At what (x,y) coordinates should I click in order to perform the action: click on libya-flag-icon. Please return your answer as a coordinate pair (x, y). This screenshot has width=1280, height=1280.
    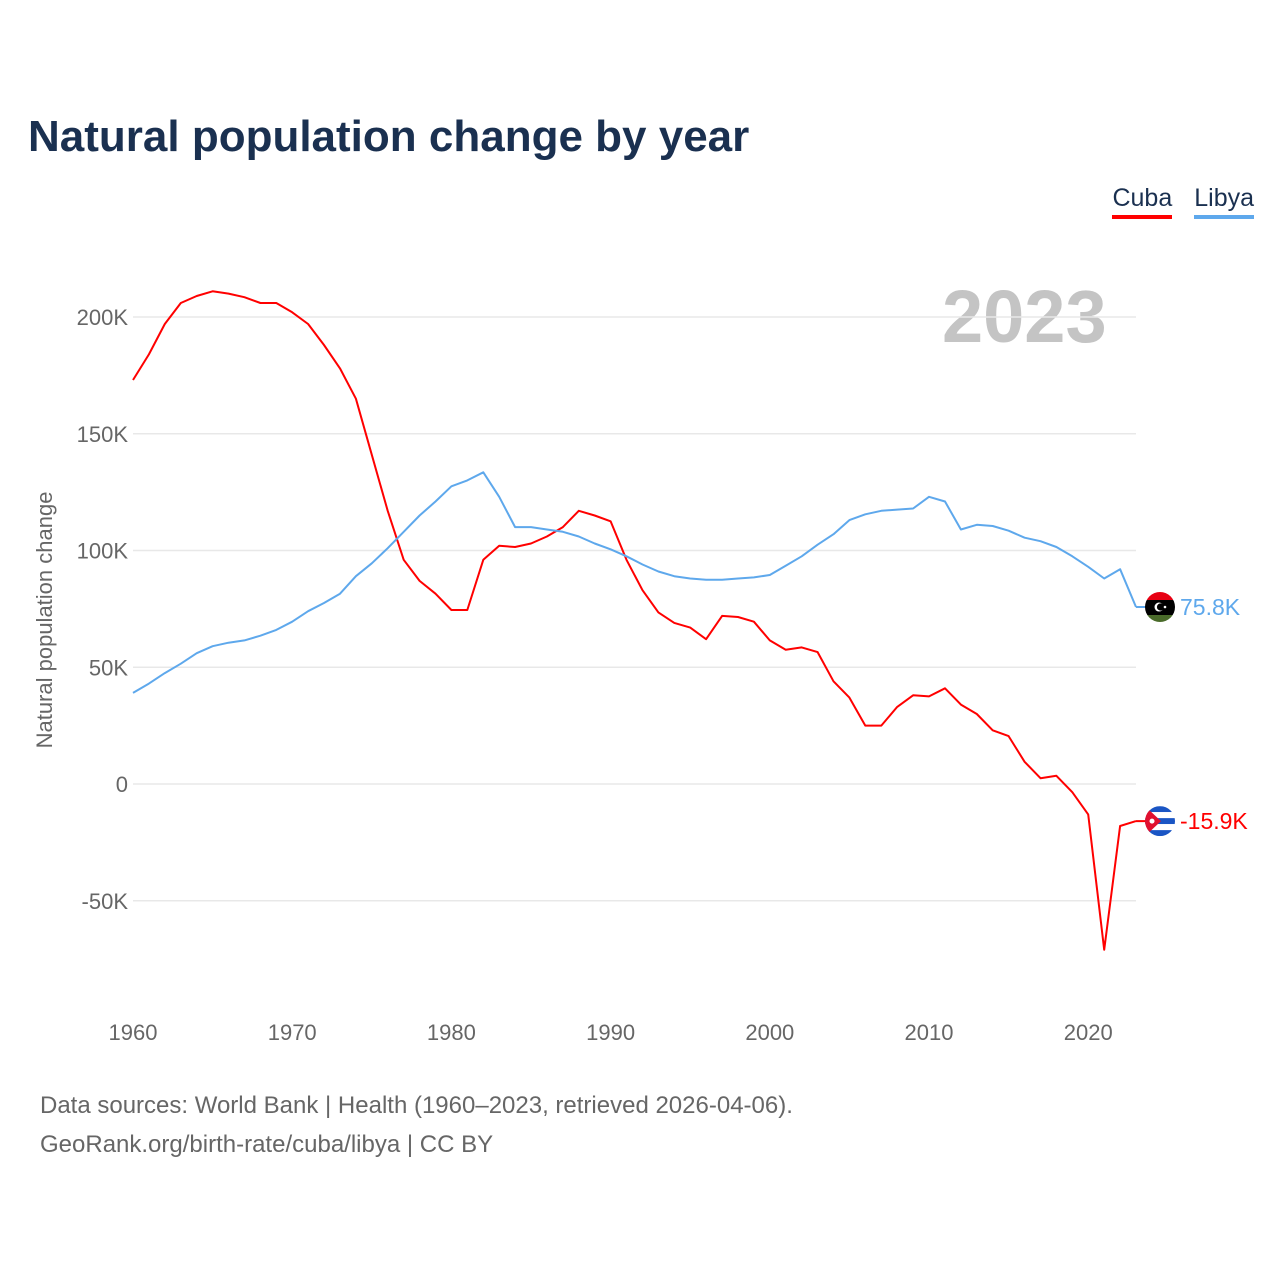
    Looking at the image, I should click on (1160, 607).